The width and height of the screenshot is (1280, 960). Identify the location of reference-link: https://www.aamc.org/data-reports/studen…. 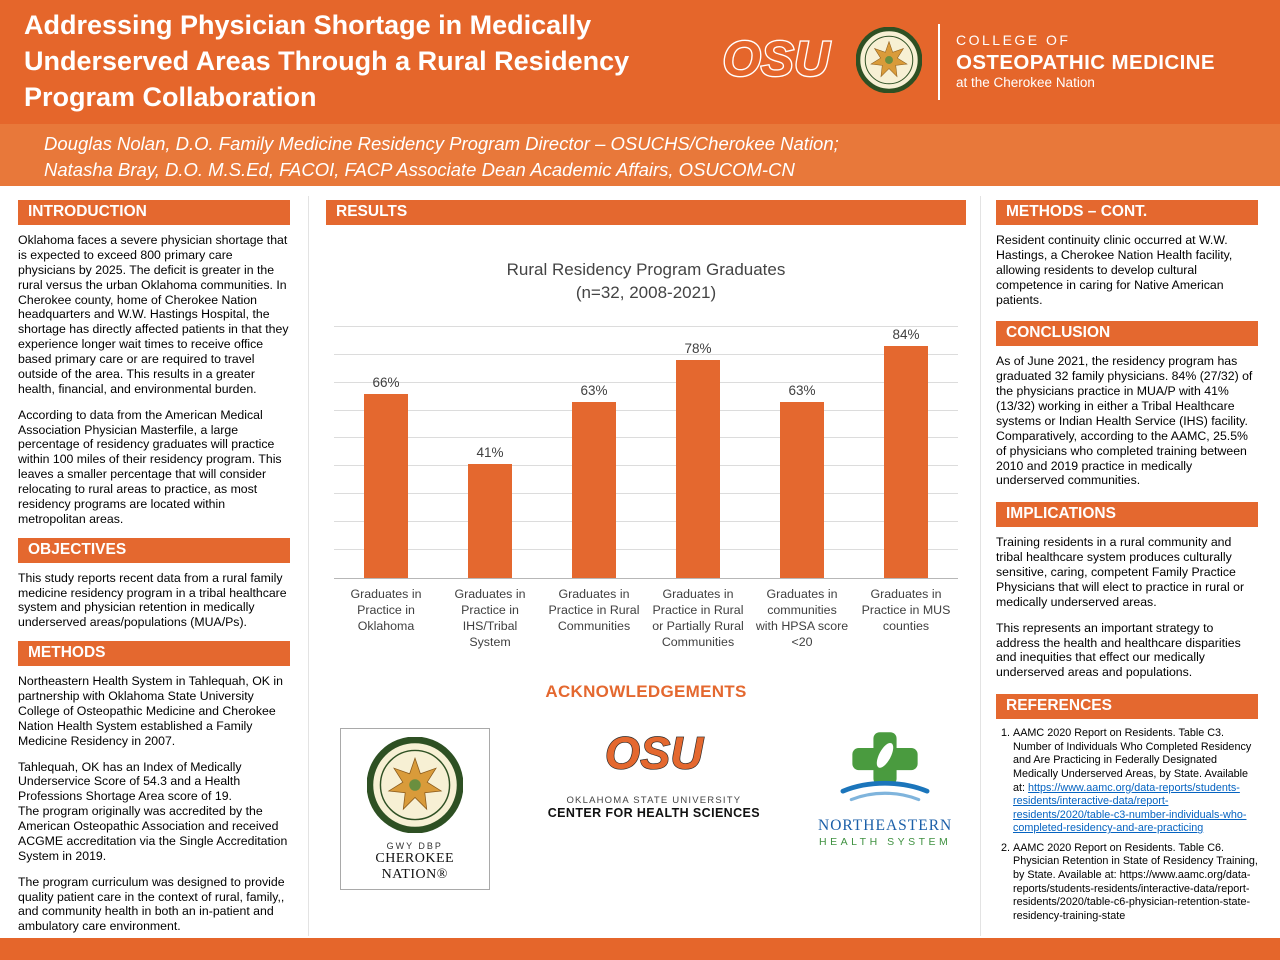
(1130, 808).